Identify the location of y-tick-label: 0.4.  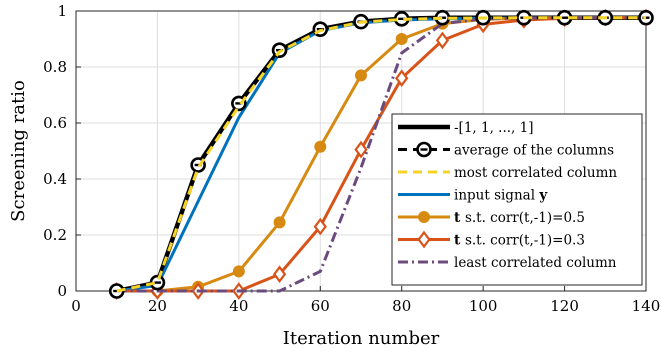
(55, 179).